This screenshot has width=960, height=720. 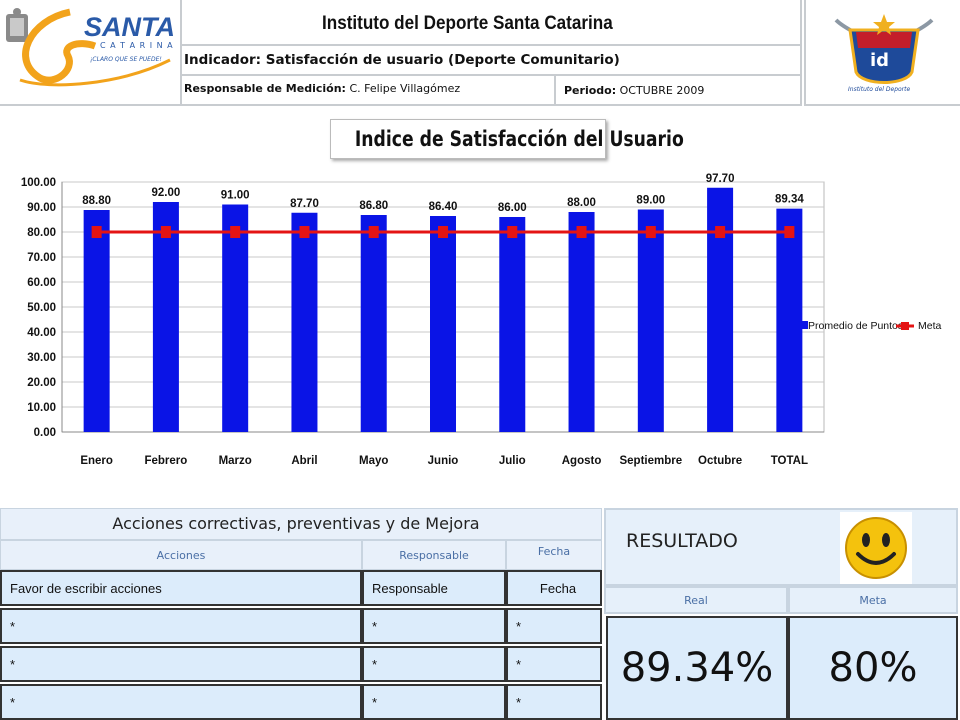 I want to click on responsible-cell: Responsable, so click(x=434, y=588).